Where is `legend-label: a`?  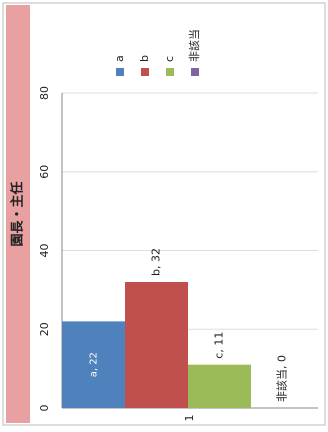
legend-label: a is located at coordinates (119, 58).